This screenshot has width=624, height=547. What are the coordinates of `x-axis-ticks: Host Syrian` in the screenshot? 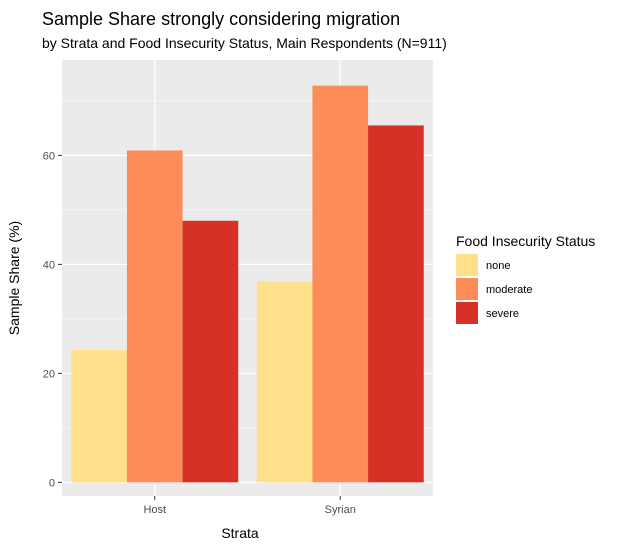 It's located at (249, 506).